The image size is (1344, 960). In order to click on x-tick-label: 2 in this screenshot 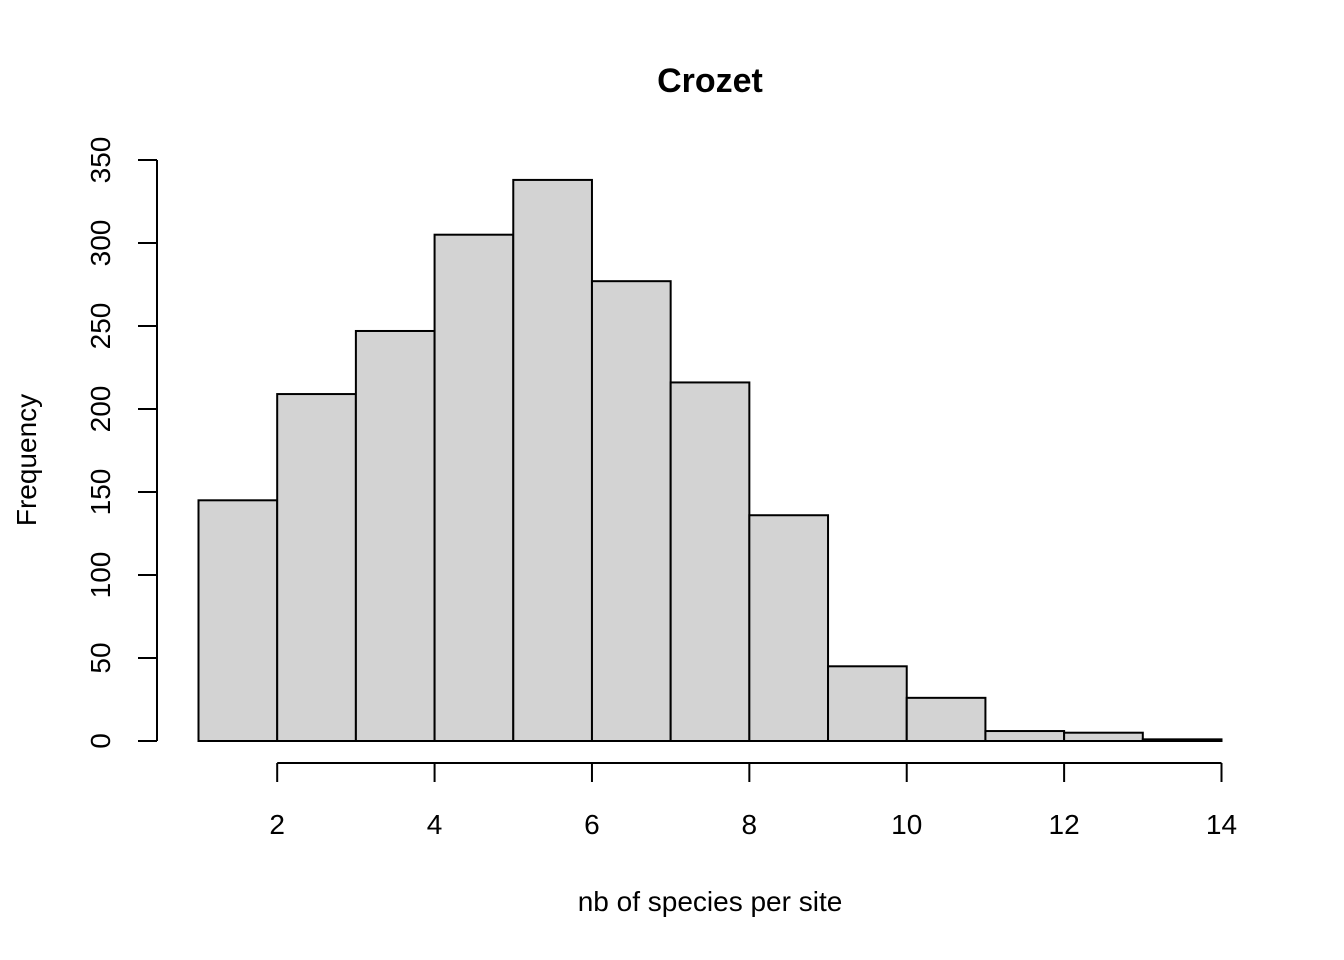, I will do `click(277, 824)`.